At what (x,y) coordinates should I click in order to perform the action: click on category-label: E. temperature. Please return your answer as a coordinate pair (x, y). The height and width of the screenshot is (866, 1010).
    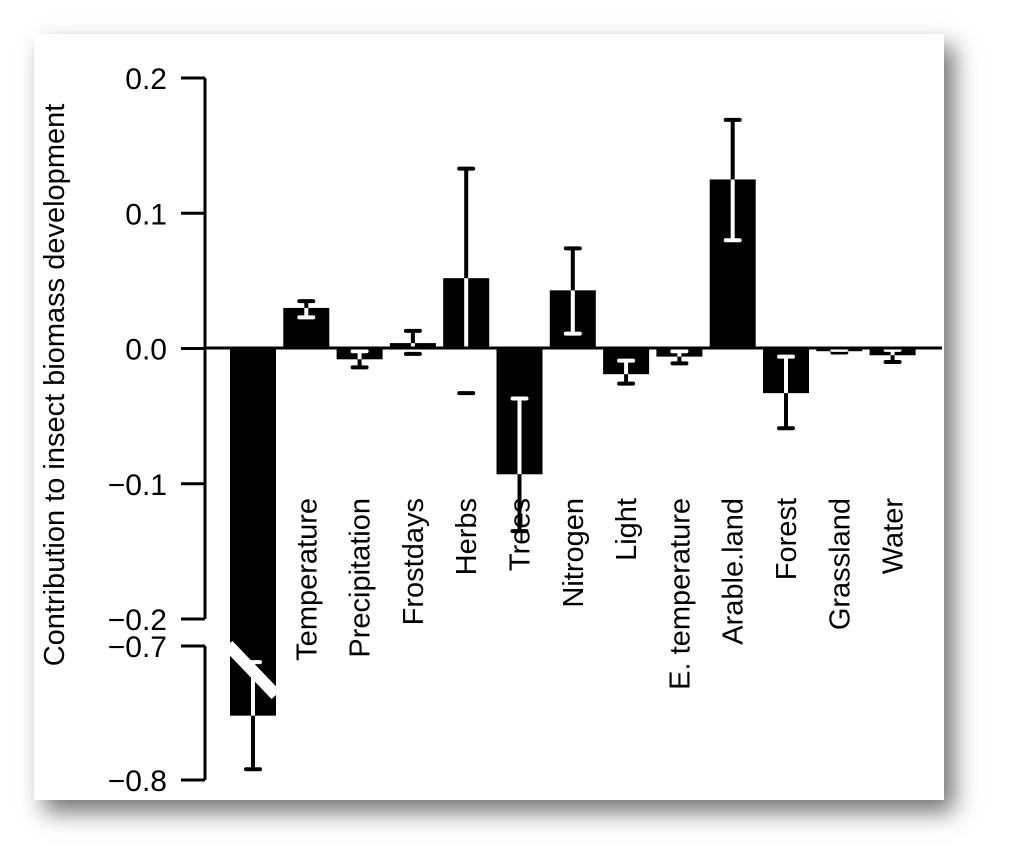
    Looking at the image, I should click on (680, 594).